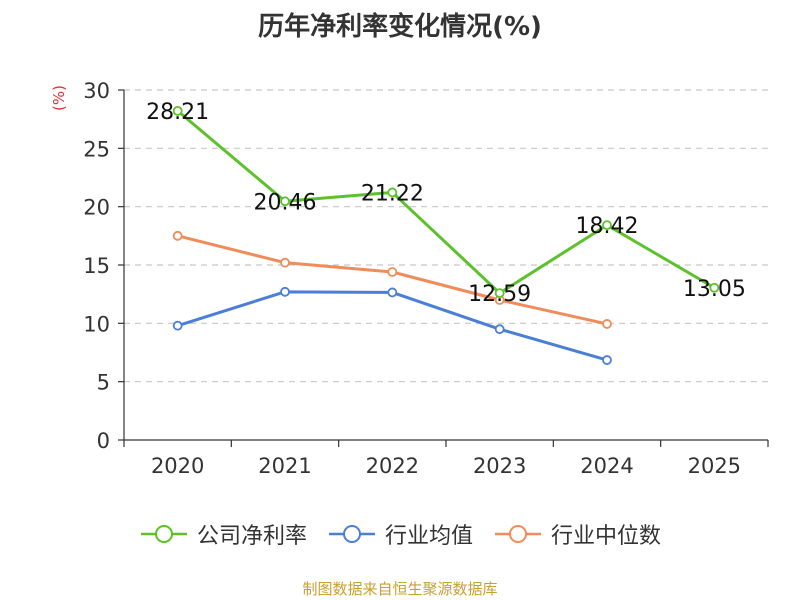  What do you see at coordinates (351, 534) in the screenshot?
I see `legend-swatch-industry-avg-icon` at bounding box center [351, 534].